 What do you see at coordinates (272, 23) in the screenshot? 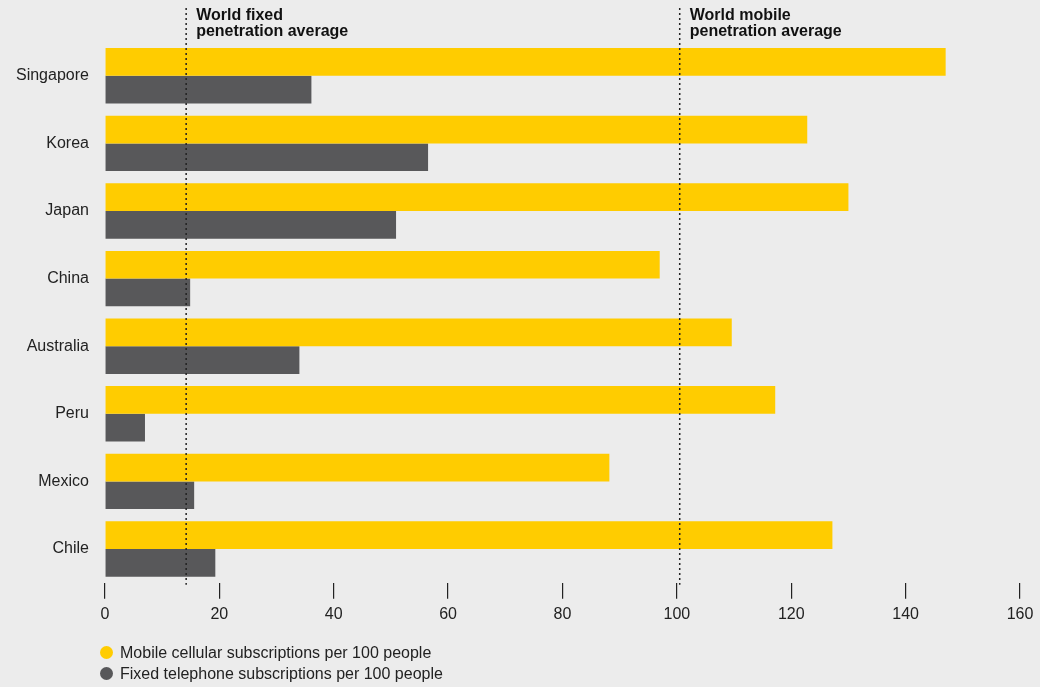
I see `ref-line-label: World fixed penetration average` at bounding box center [272, 23].